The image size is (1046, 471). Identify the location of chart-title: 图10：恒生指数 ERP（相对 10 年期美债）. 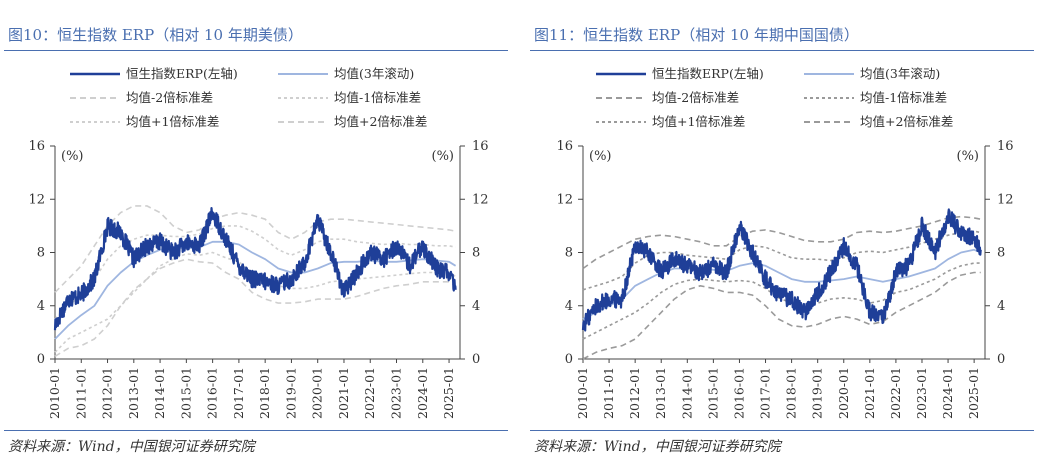
(155, 35).